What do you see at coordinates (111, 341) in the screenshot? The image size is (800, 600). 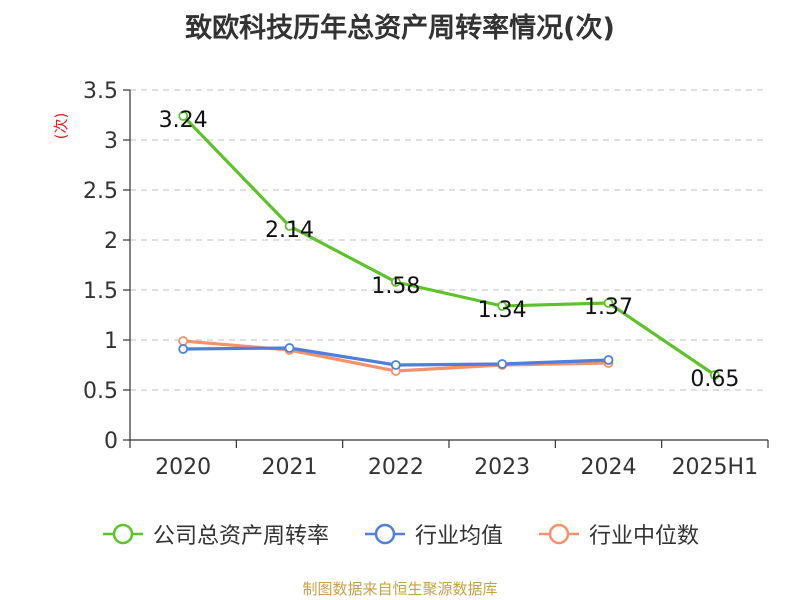 I see `y-tick-label: 1` at bounding box center [111, 341].